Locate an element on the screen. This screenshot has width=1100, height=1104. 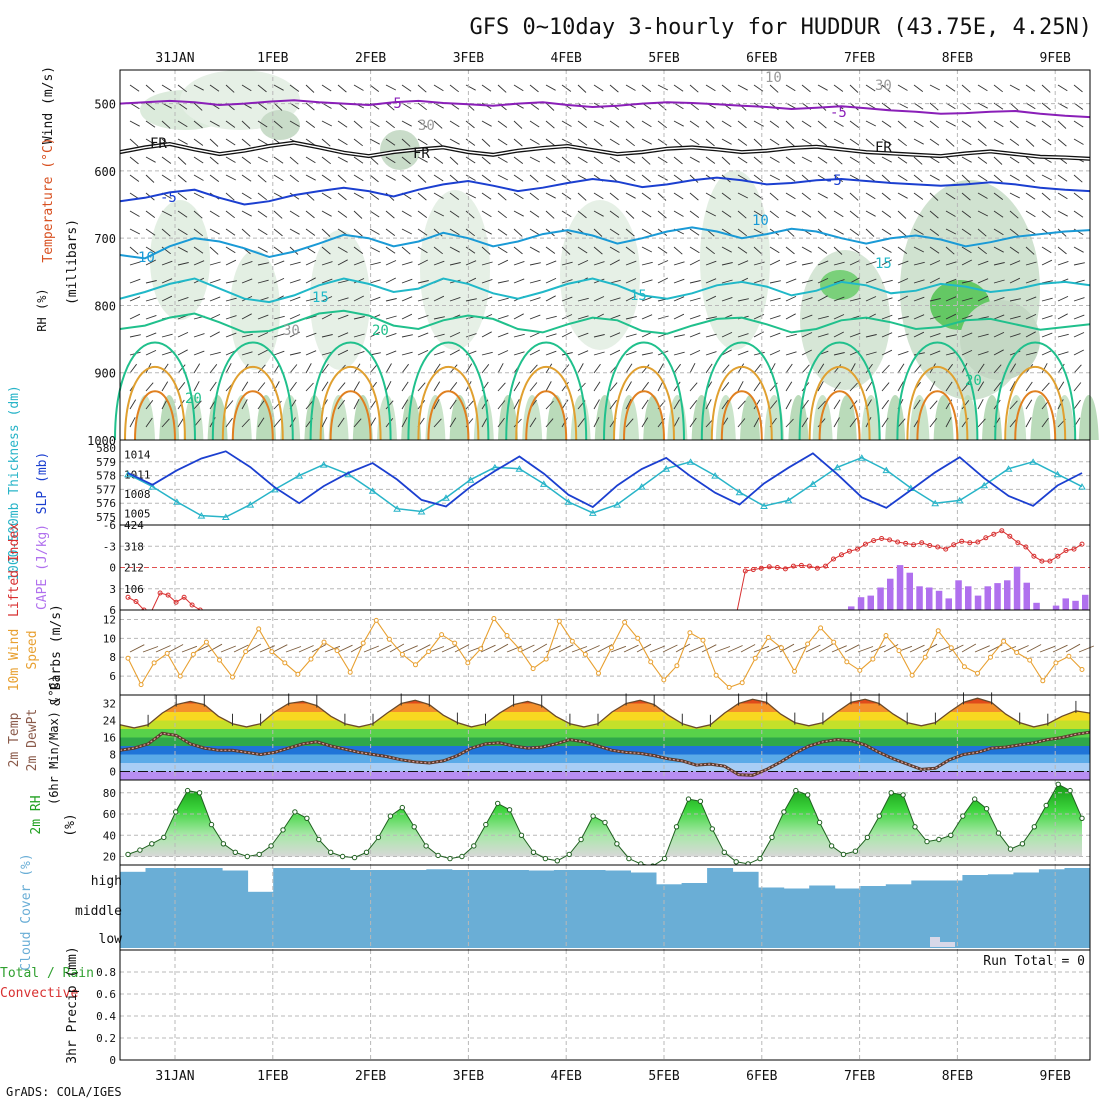
axis-label: (6hr Min/Max) (°C) is located at coordinates (54, 740).